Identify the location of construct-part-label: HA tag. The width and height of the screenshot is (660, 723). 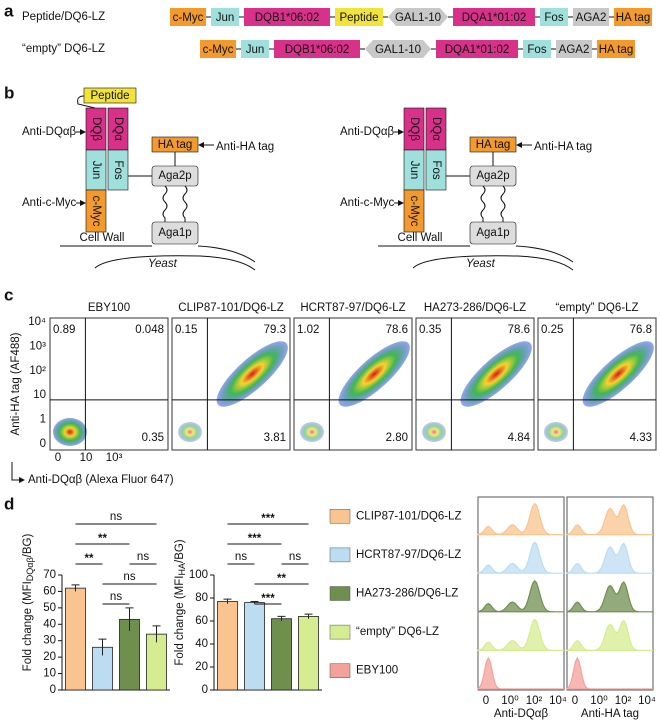
(616, 50).